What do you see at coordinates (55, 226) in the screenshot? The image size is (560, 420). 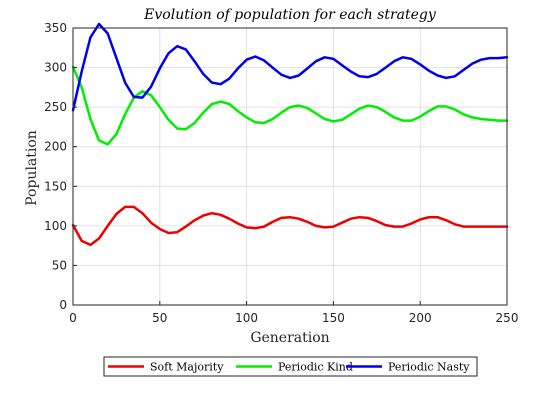 I see `y-tick-label: 100` at bounding box center [55, 226].